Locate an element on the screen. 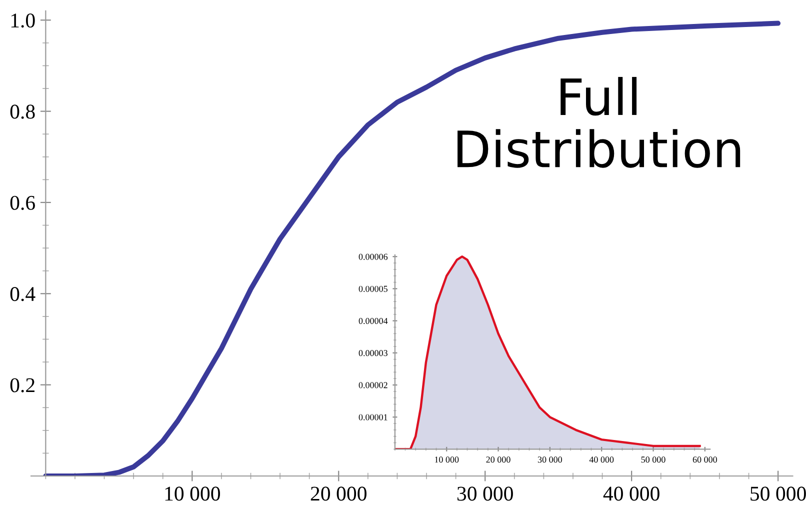 The height and width of the screenshot is (511, 806). y-tick-label: 0.00004 is located at coordinates (373, 321).